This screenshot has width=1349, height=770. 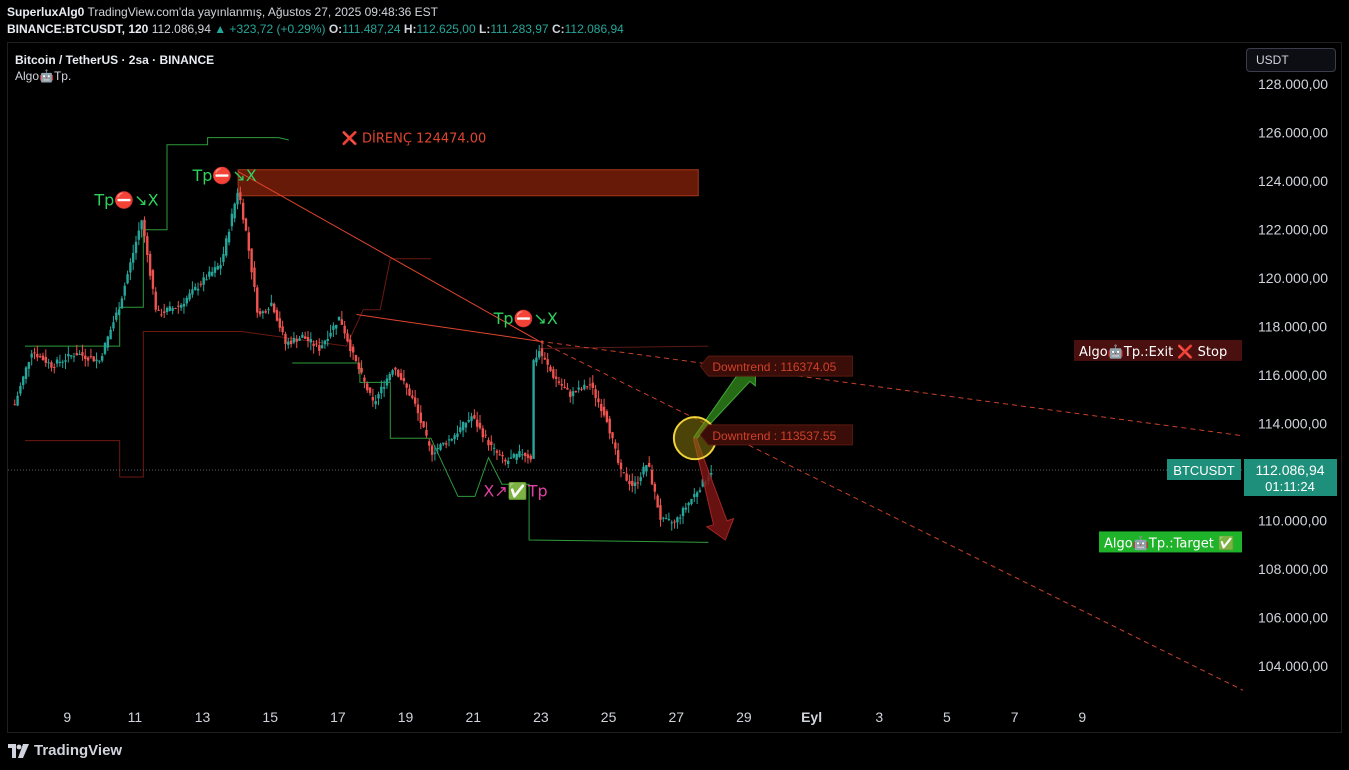 What do you see at coordinates (46, 12) in the screenshot?
I see `author-name: SuperluxAlg0` at bounding box center [46, 12].